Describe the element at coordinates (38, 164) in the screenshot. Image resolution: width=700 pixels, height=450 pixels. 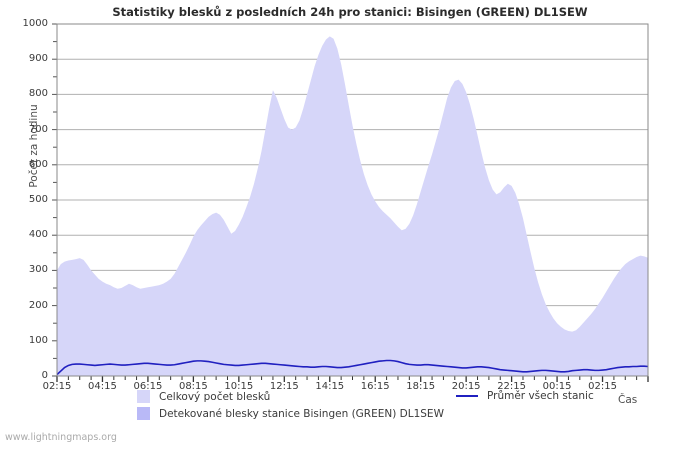
I see `y-tick-label: 600` at that location.